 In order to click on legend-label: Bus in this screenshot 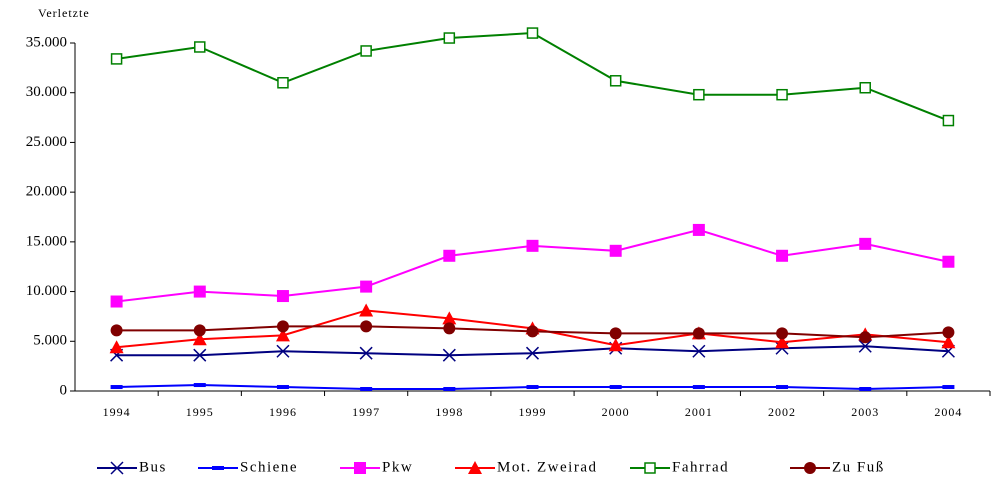, I will do `click(153, 467)`.